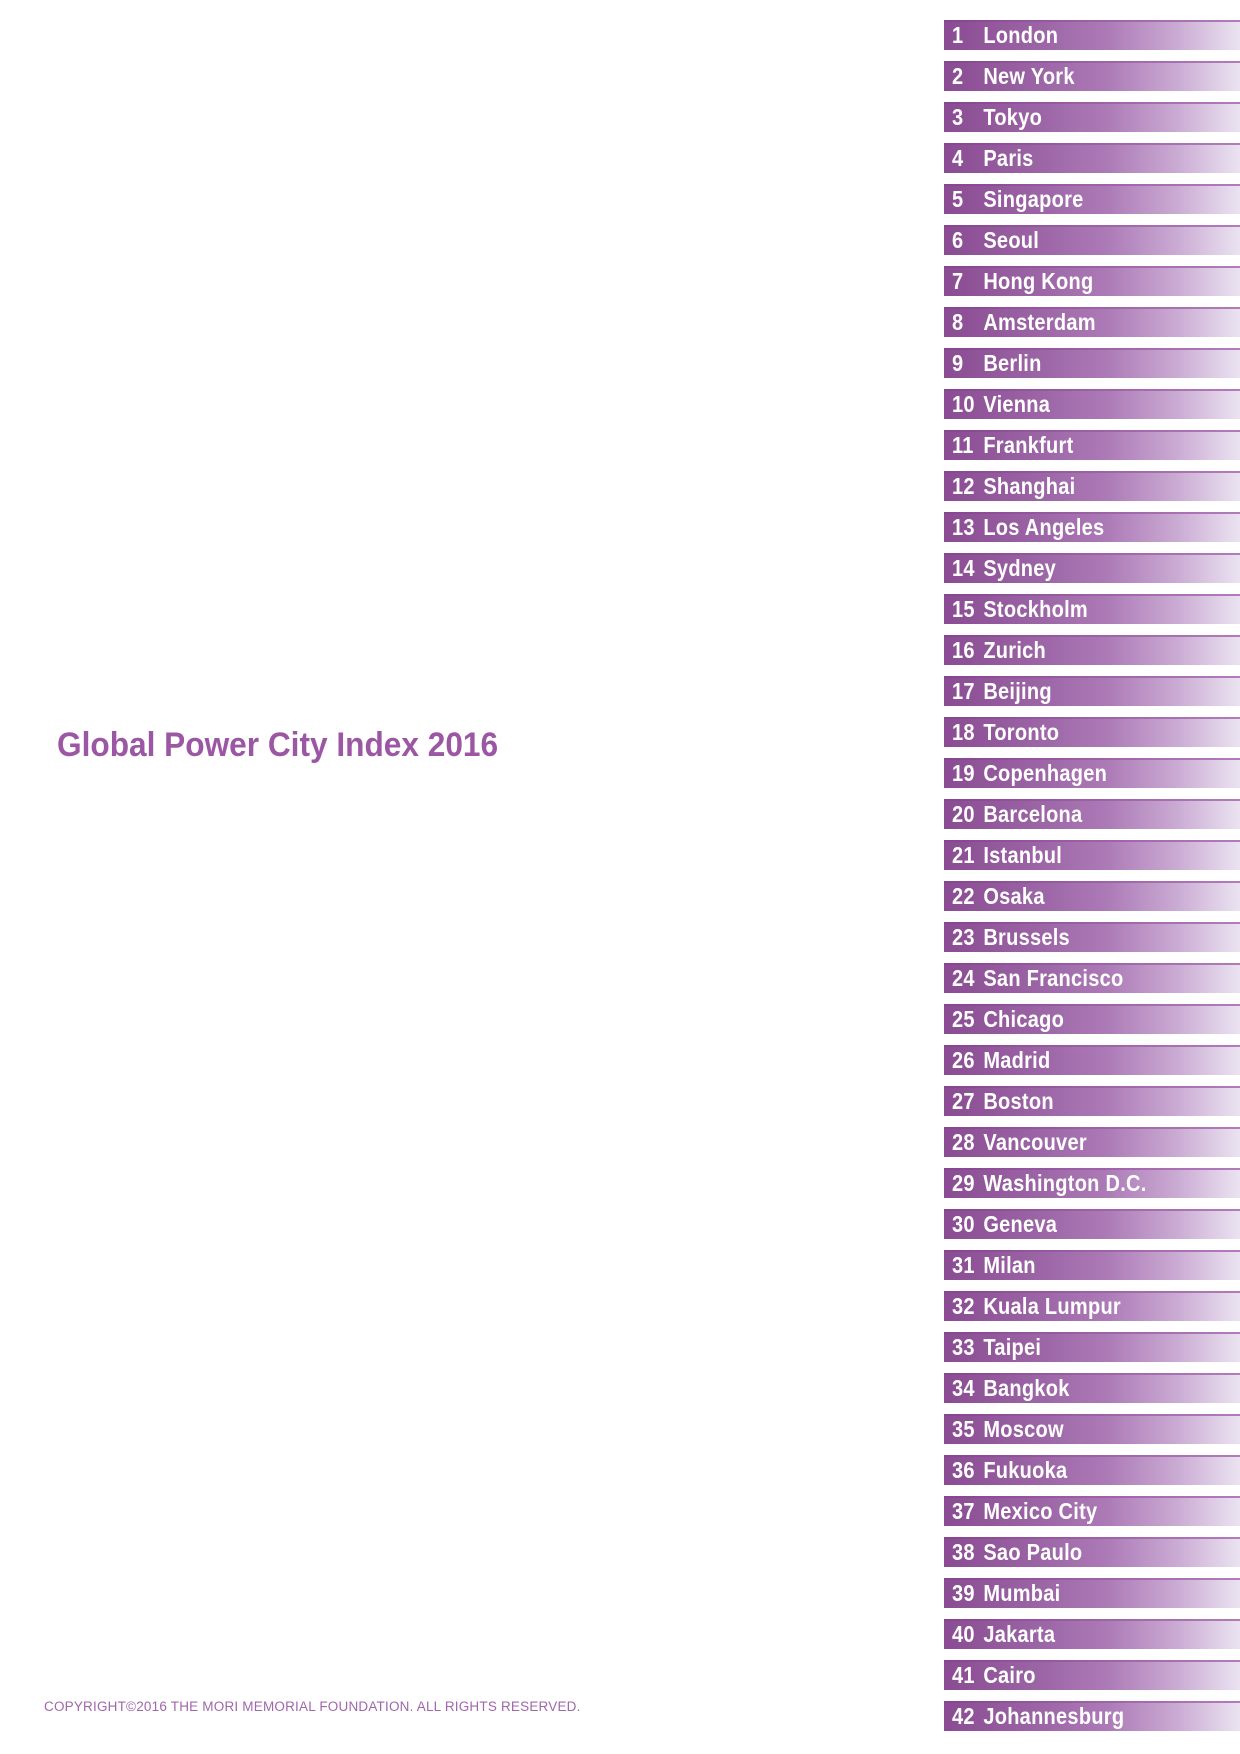  Describe the element at coordinates (1017, 1060) in the screenshot. I see `city-name: Madrid` at that location.